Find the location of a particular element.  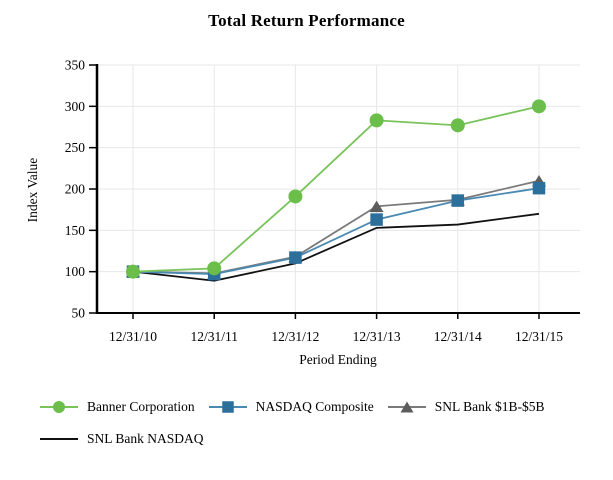

legend-item-snl-bank-nasdaq: SNL Bank NASDAQ is located at coordinates (122, 439).